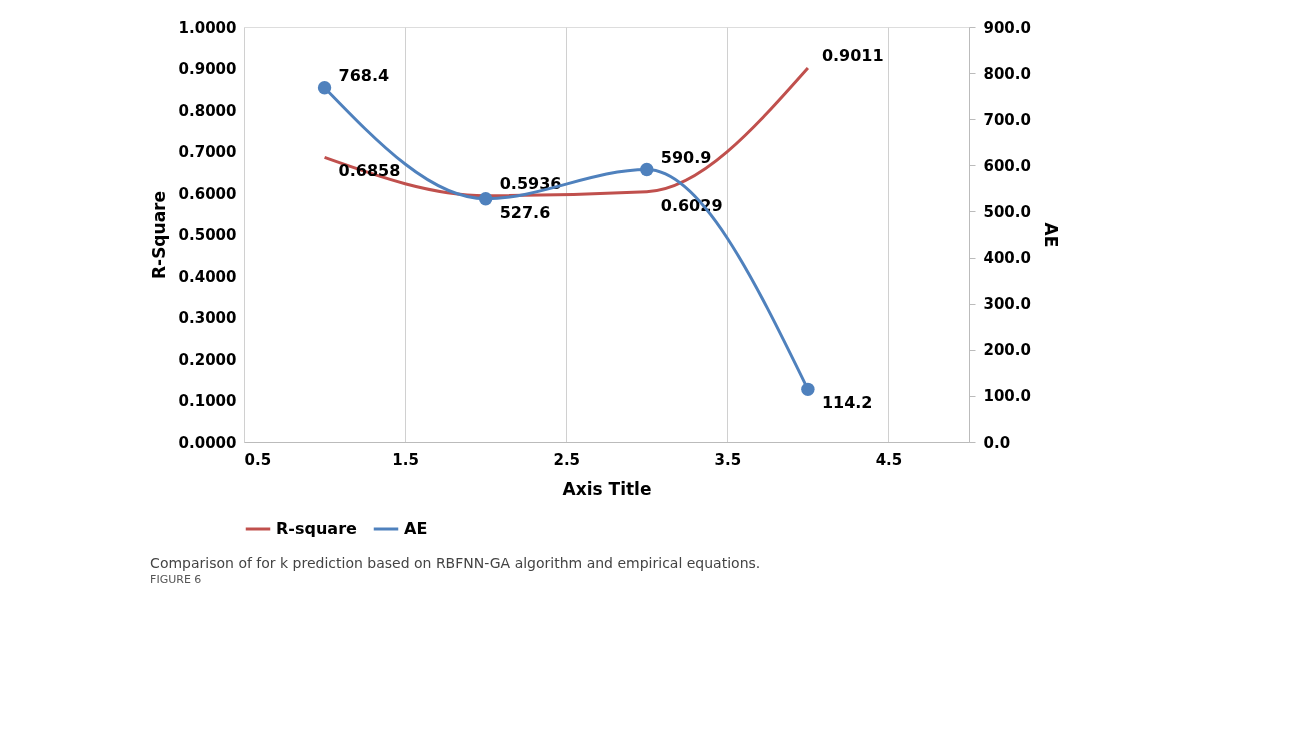  Describe the element at coordinates (1050, 235) in the screenshot. I see `y2-axis-title: AE` at that location.